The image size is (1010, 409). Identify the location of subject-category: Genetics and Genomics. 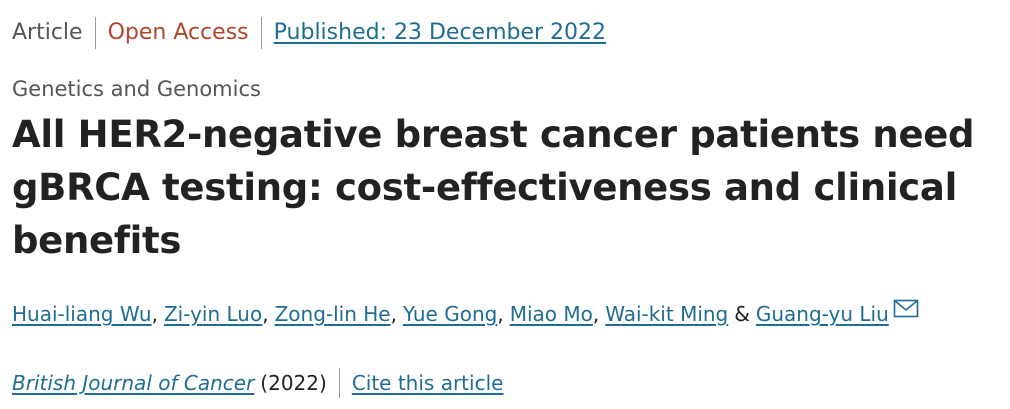
(136, 89).